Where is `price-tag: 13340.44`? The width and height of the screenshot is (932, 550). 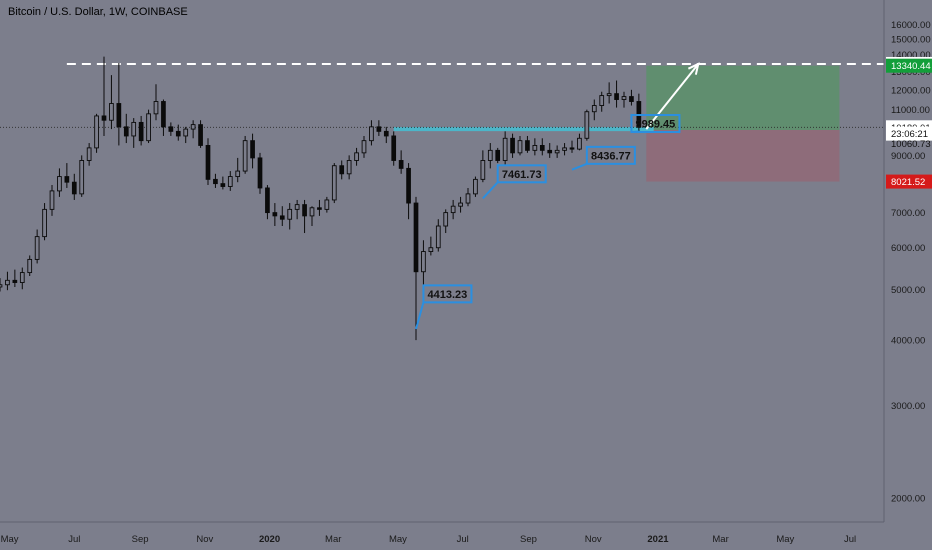
price-tag: 13340.44 is located at coordinates (909, 65).